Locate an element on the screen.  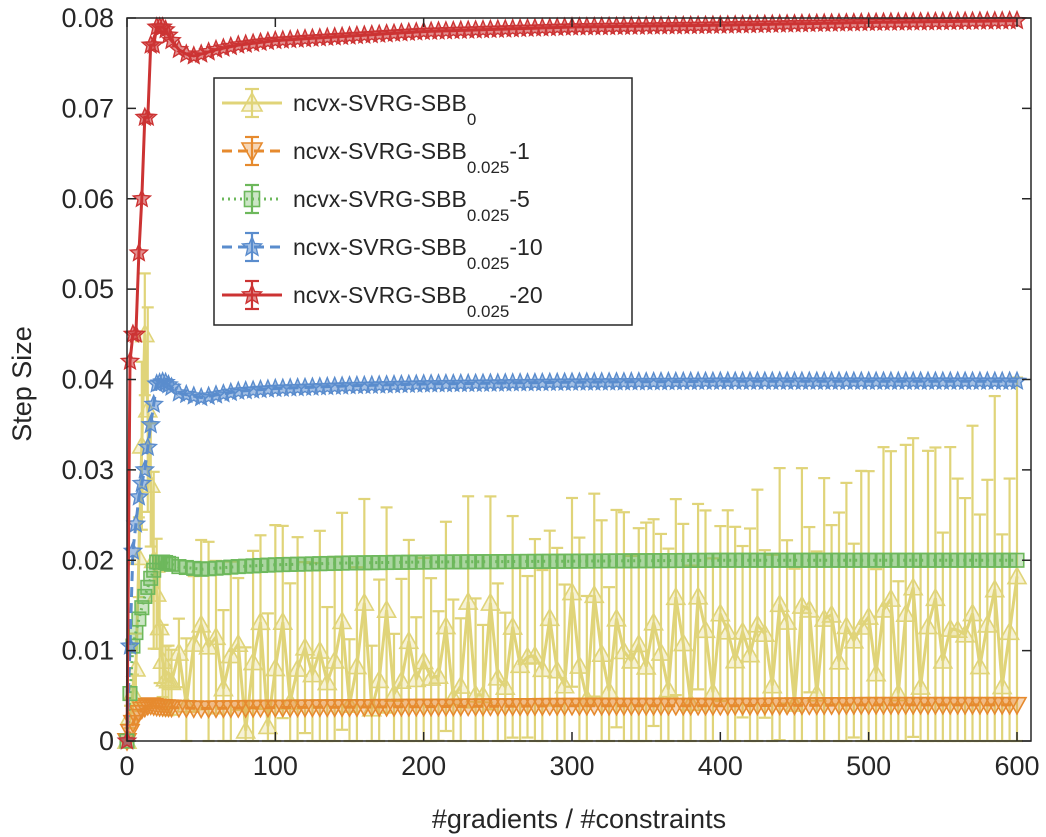
legend-entry-0: ncvx-SVRG-SBB0 is located at coordinates (349, 108).